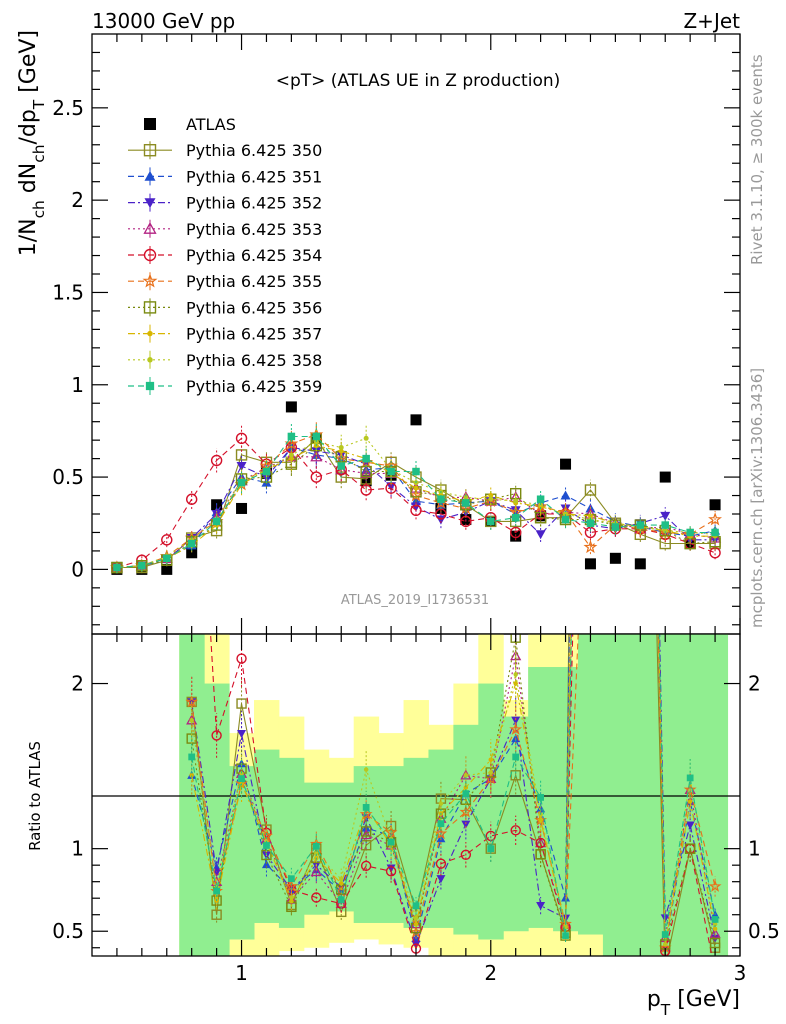 The height and width of the screenshot is (1024, 786). I want to click on legend-entry: Pythia 6.425 352, so click(225, 203).